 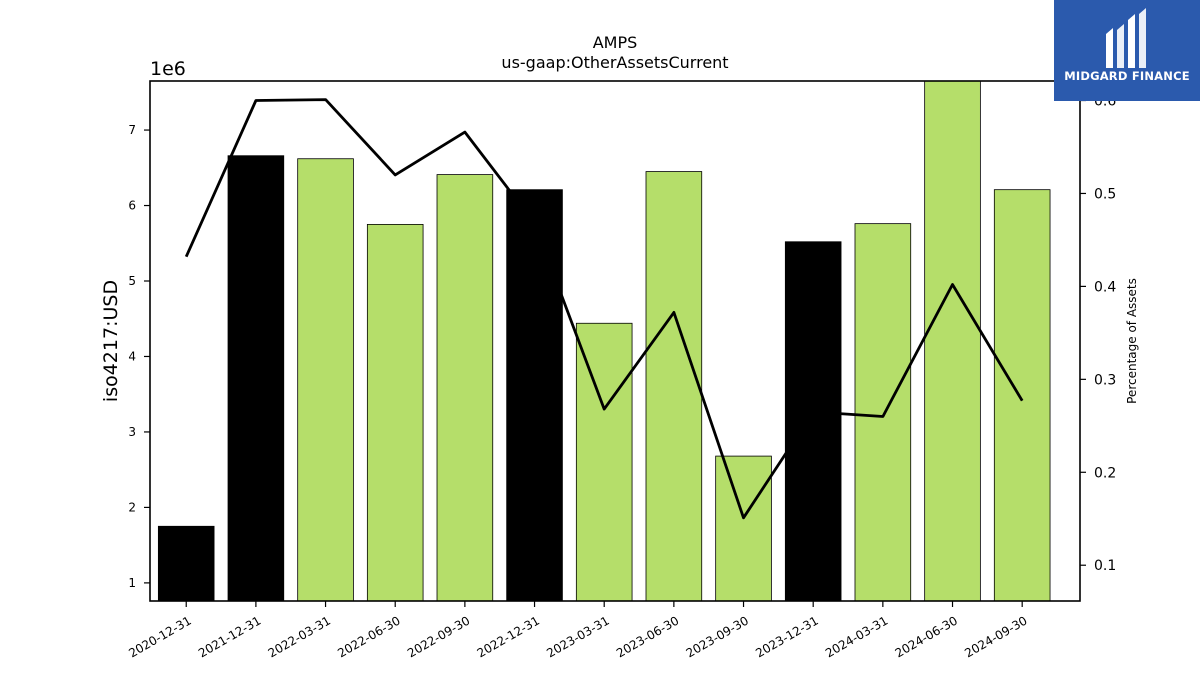 I want to click on y-tick-label: 5, so click(x=132, y=281).